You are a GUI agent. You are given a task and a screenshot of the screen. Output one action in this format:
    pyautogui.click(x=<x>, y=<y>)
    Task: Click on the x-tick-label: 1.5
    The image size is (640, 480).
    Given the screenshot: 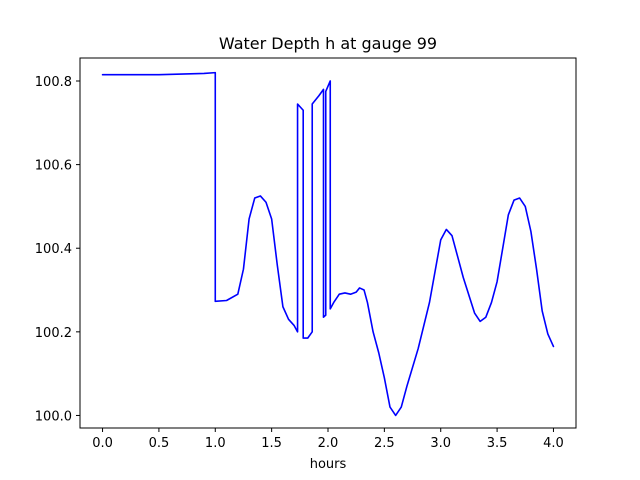 What is the action you would take?
    pyautogui.click(x=271, y=443)
    